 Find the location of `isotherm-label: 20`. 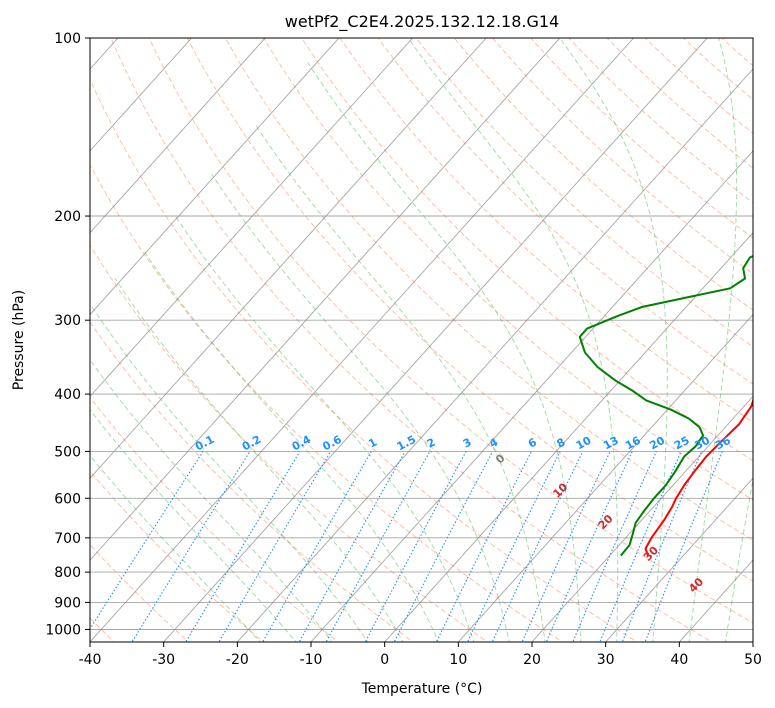

isotherm-label: 20 is located at coordinates (606, 522).